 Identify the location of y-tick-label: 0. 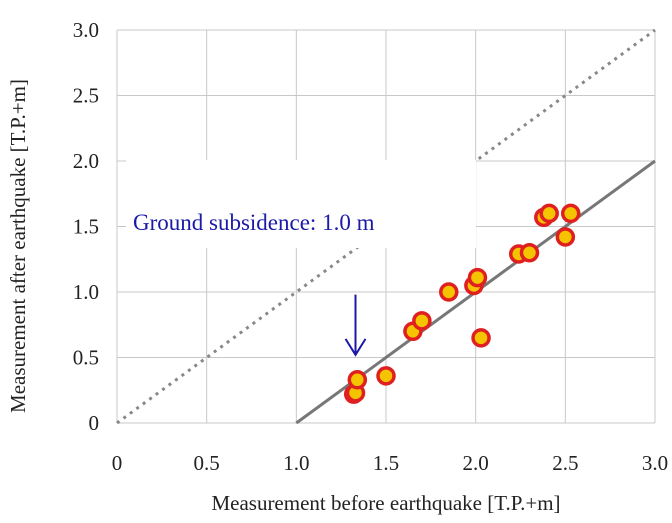
(94, 423).